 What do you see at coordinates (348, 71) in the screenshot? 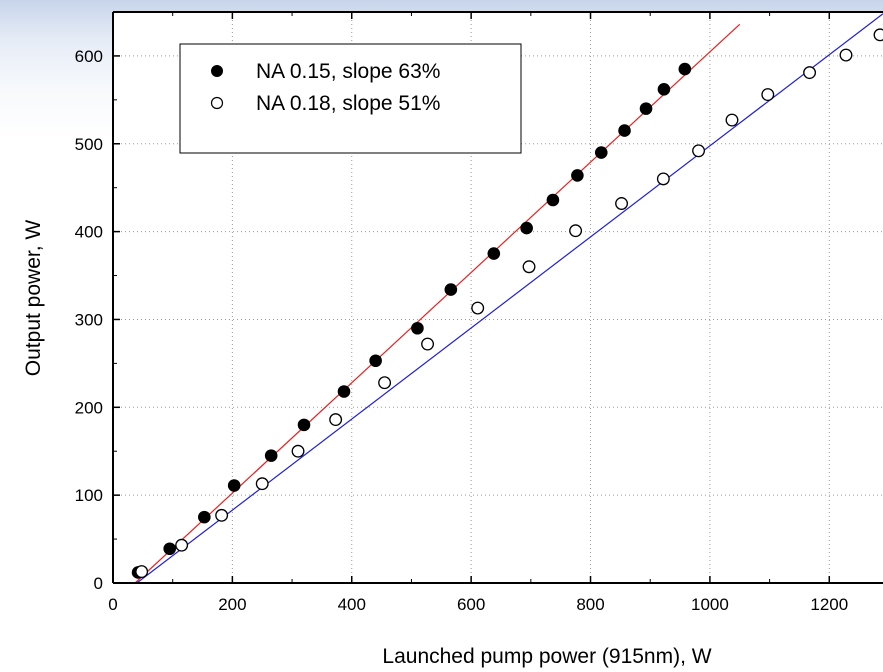
I see `legend-label-na015: NA 0.15, slope 63%` at bounding box center [348, 71].